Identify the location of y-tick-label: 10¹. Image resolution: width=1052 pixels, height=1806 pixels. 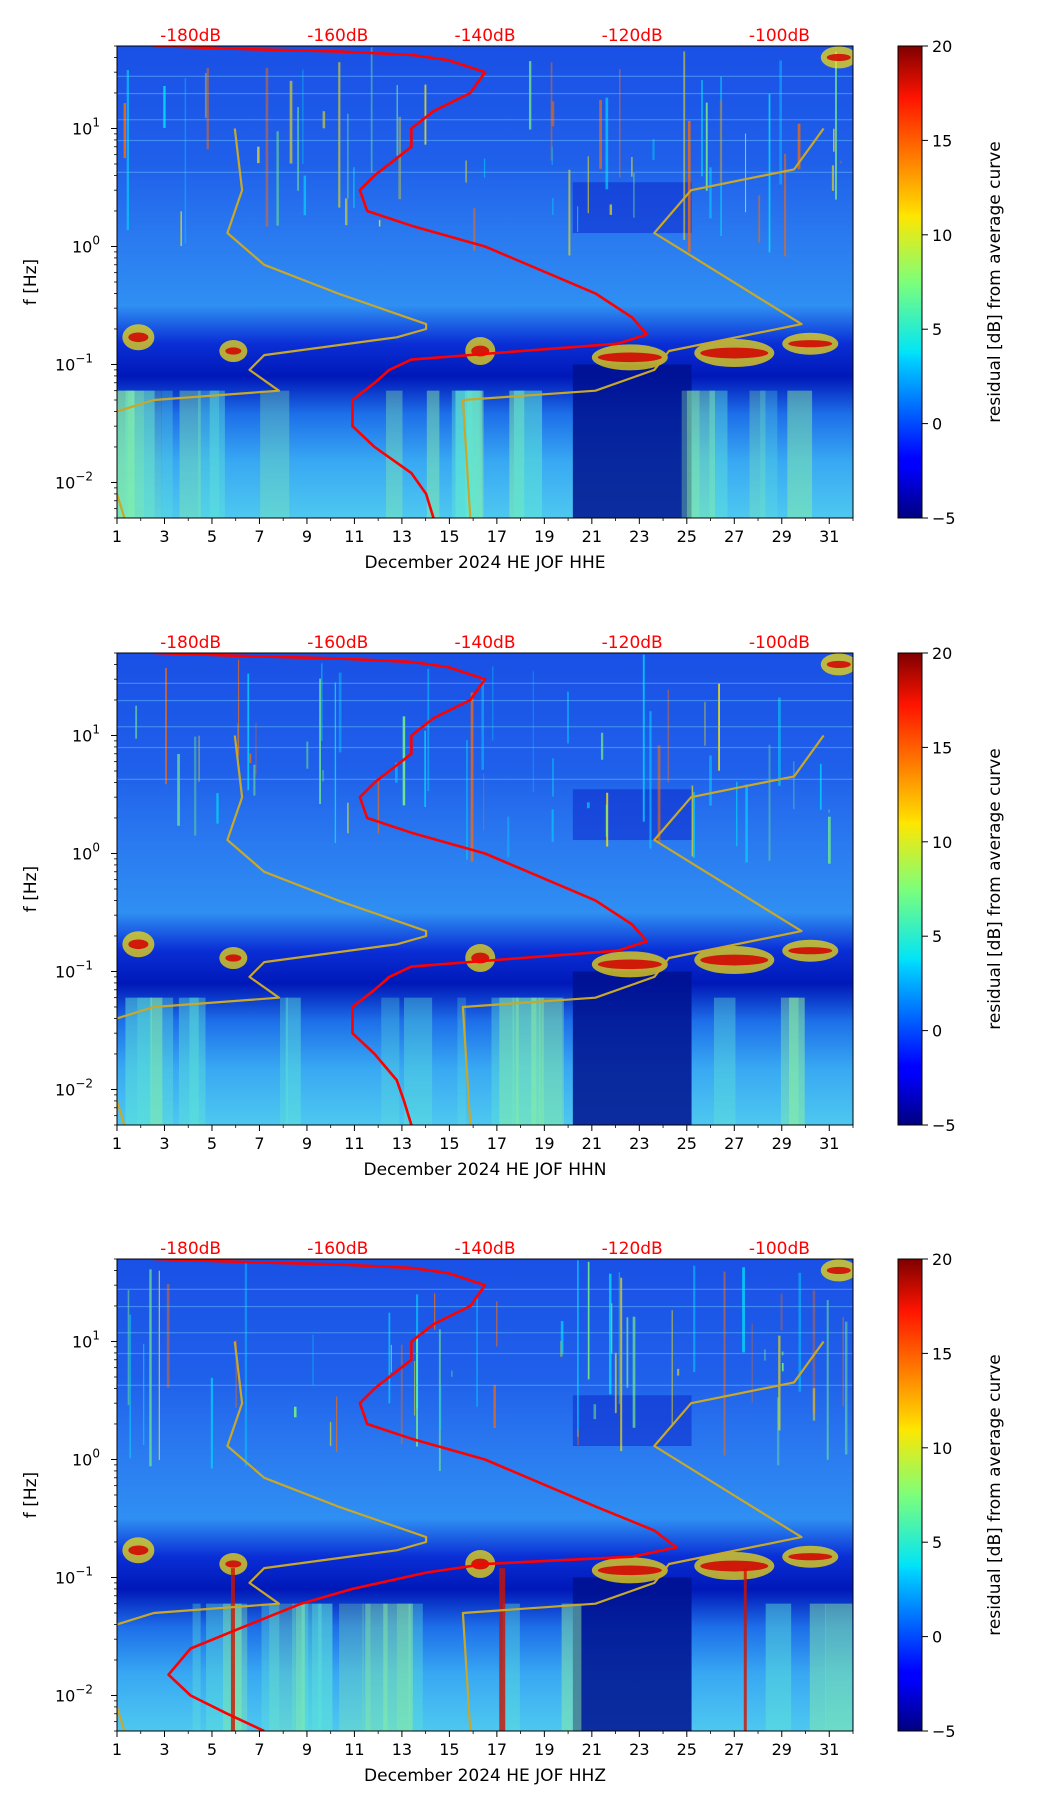
(86, 126).